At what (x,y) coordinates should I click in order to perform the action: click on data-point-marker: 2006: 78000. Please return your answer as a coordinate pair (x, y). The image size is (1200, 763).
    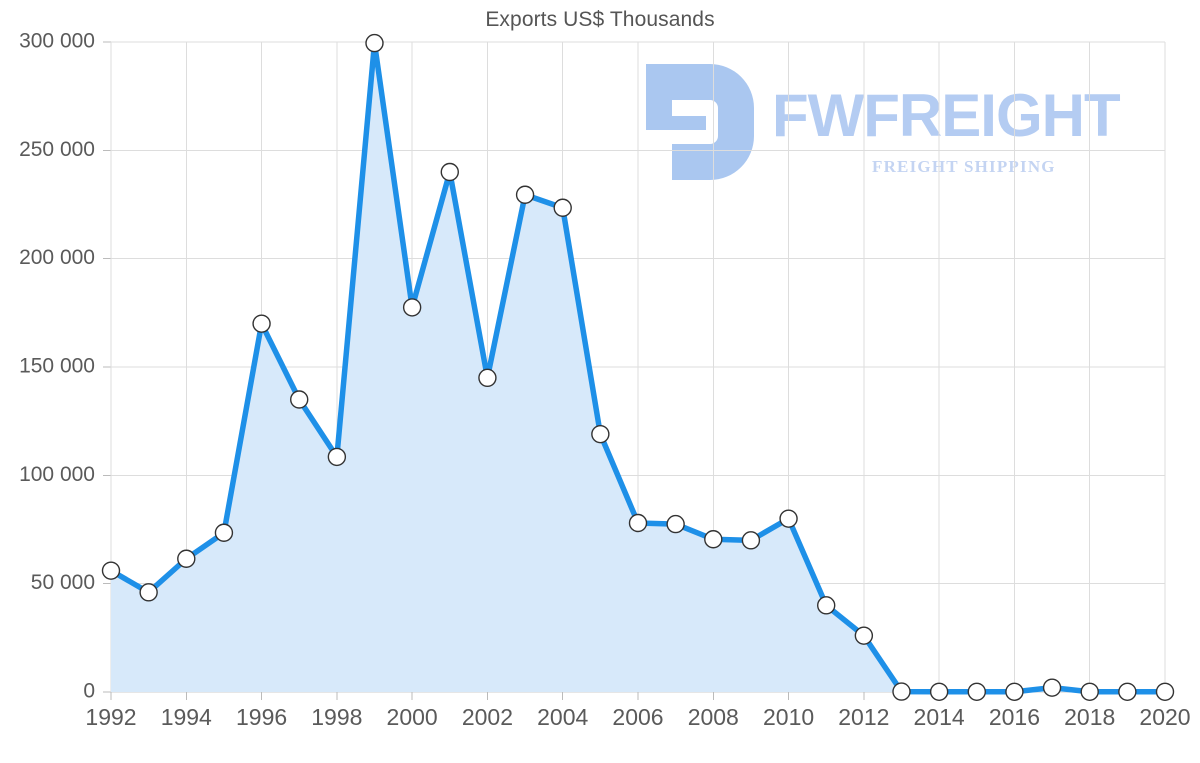
    Looking at the image, I should click on (638, 523).